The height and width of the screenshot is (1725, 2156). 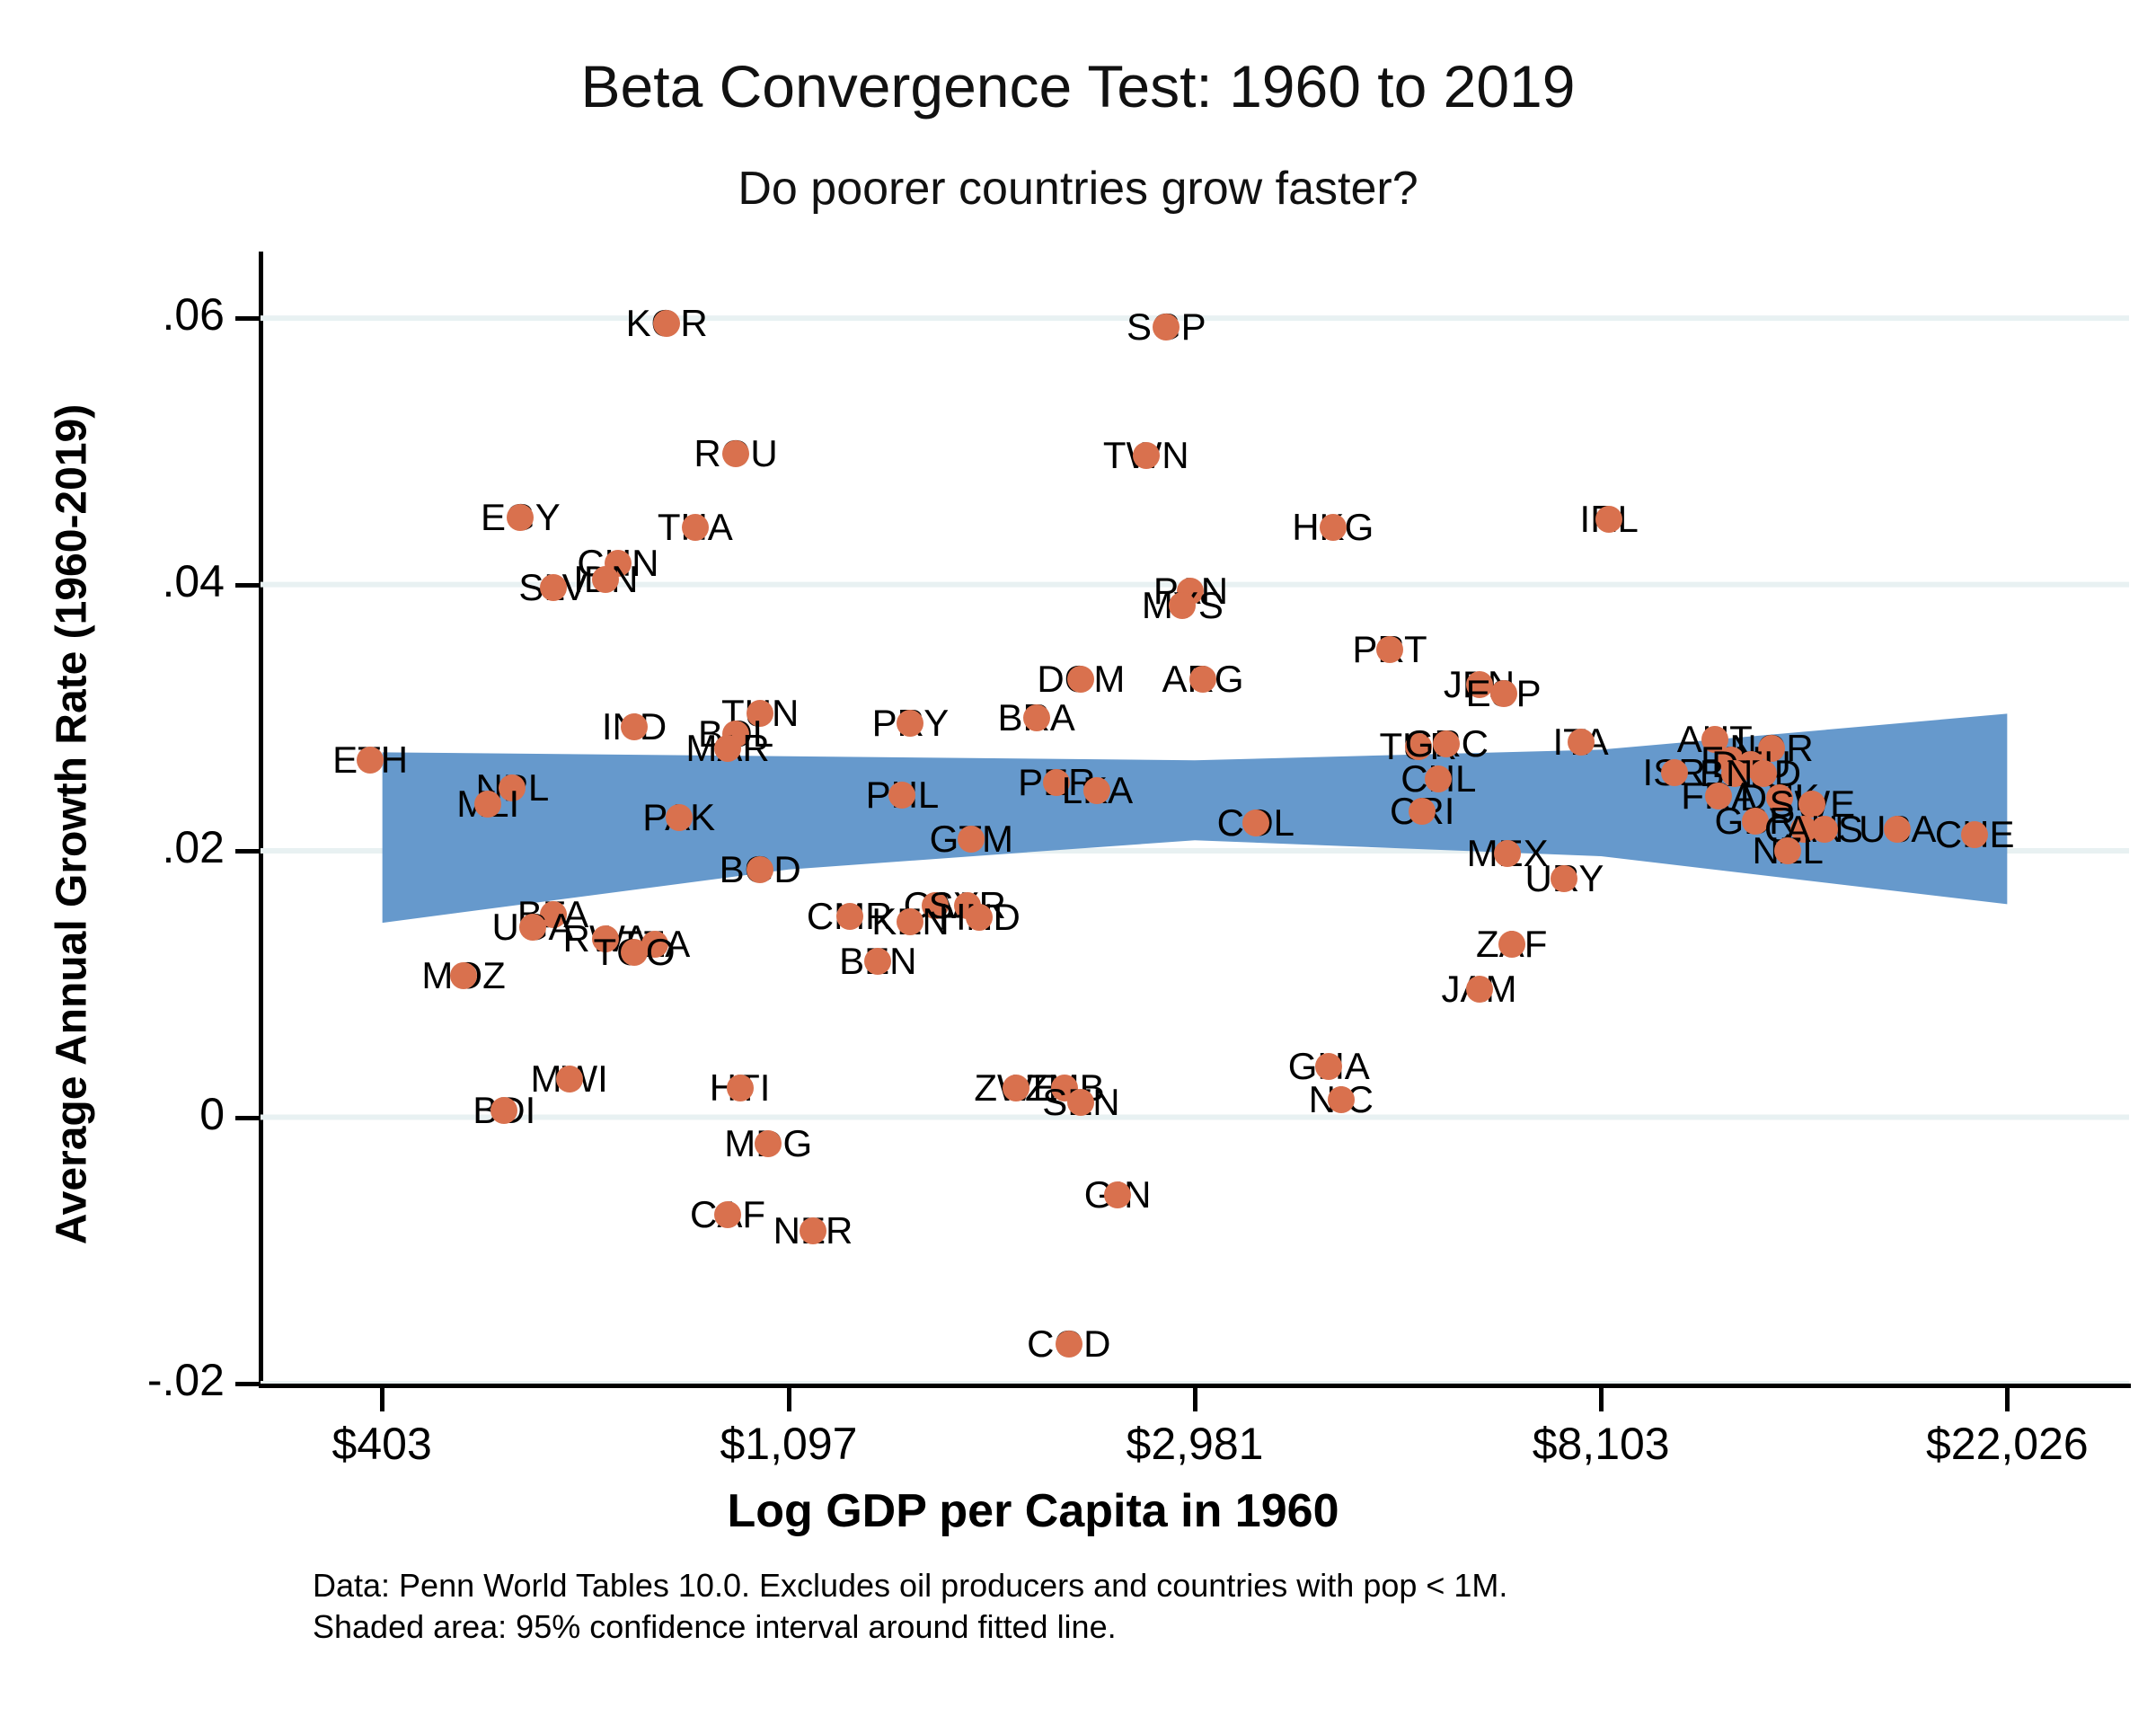 What do you see at coordinates (194, 580) in the screenshot?
I see `y-tick-label: .04` at bounding box center [194, 580].